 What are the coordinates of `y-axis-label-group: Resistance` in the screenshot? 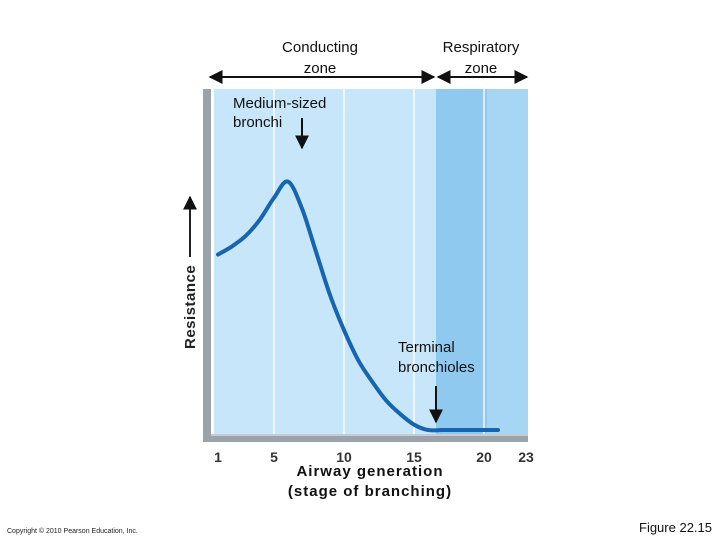 It's located at (190, 272).